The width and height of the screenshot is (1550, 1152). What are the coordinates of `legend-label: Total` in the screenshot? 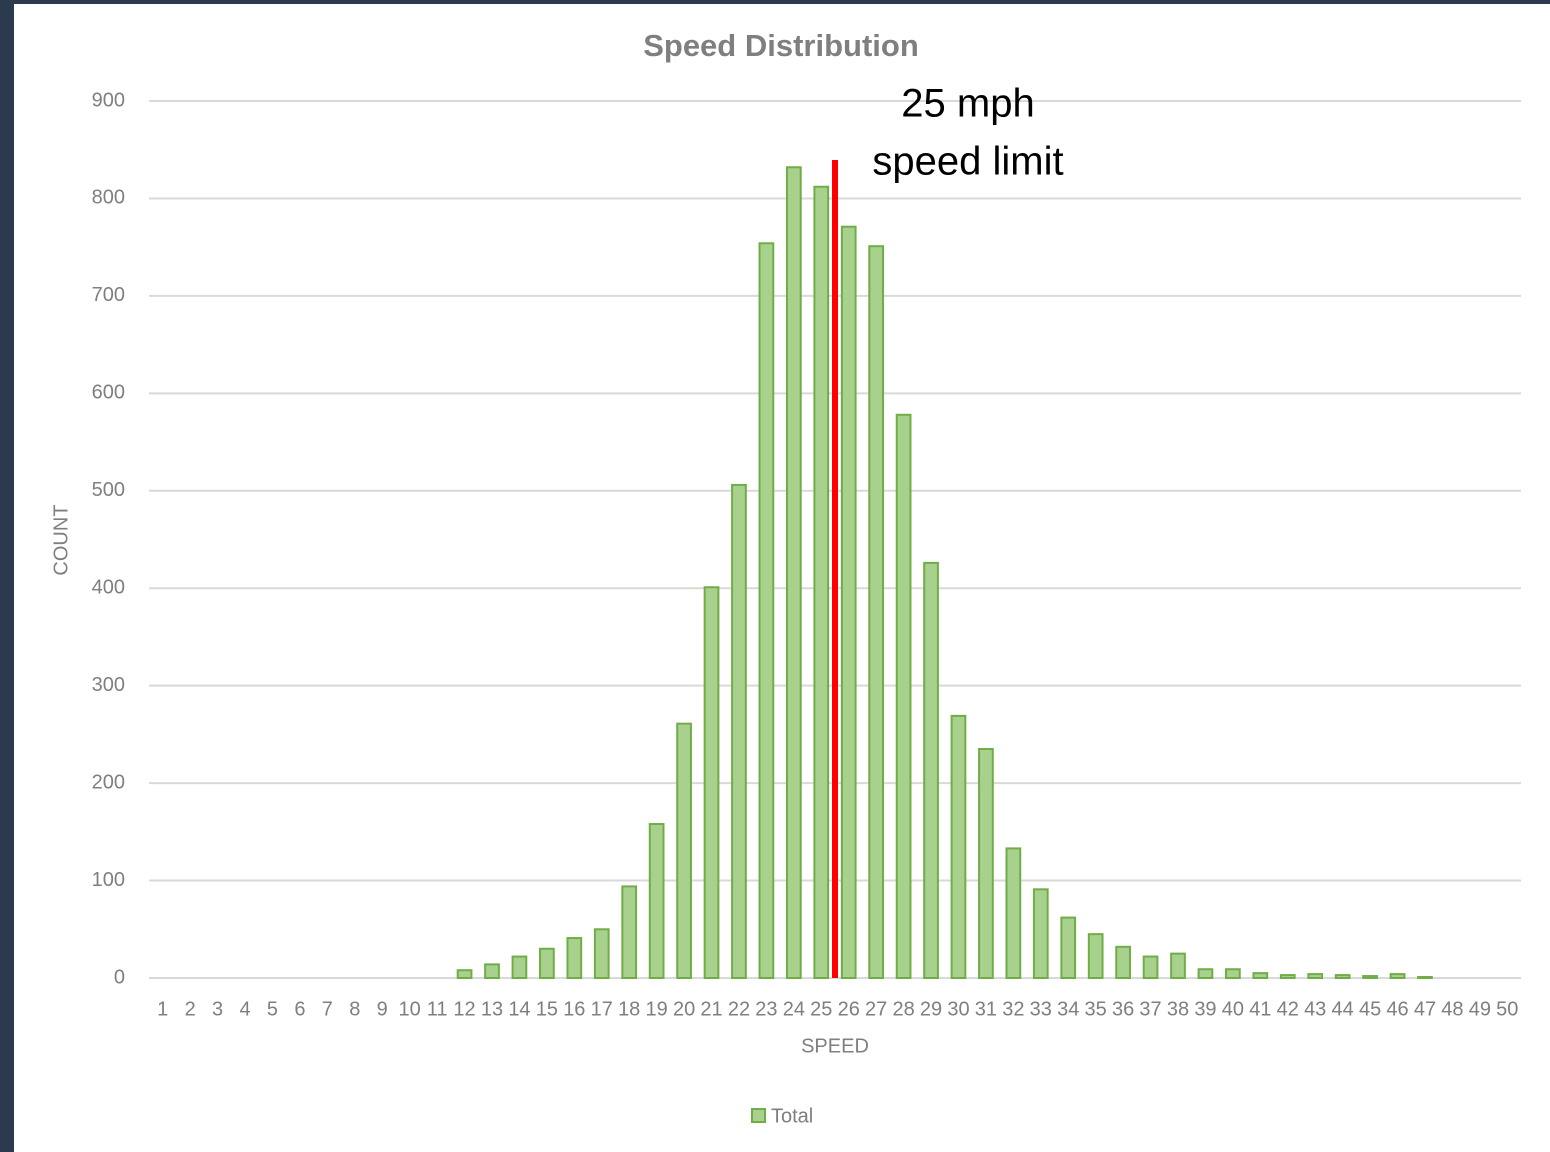 It's located at (792, 1116).